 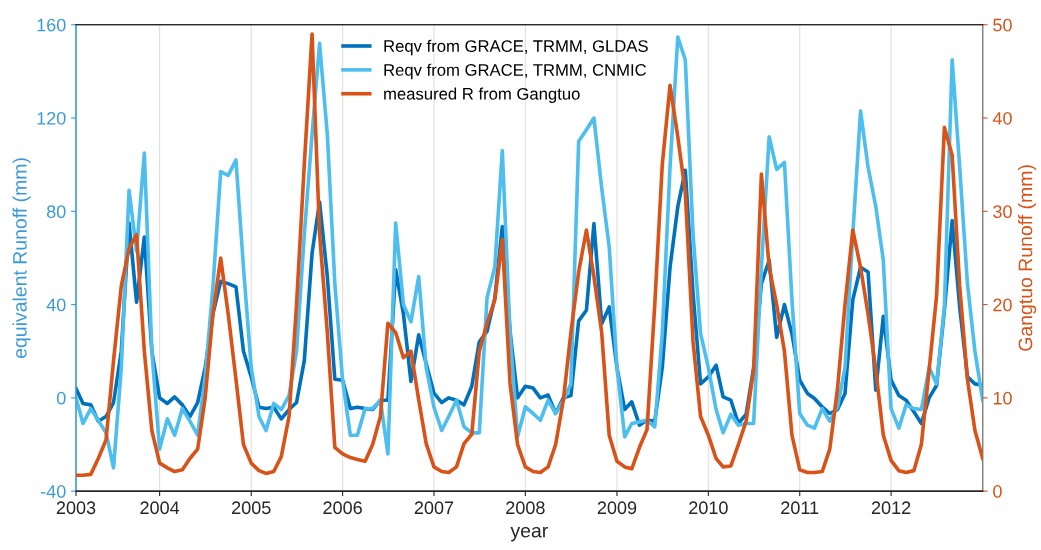 I want to click on y-tick-label: 160, so click(x=51, y=25).